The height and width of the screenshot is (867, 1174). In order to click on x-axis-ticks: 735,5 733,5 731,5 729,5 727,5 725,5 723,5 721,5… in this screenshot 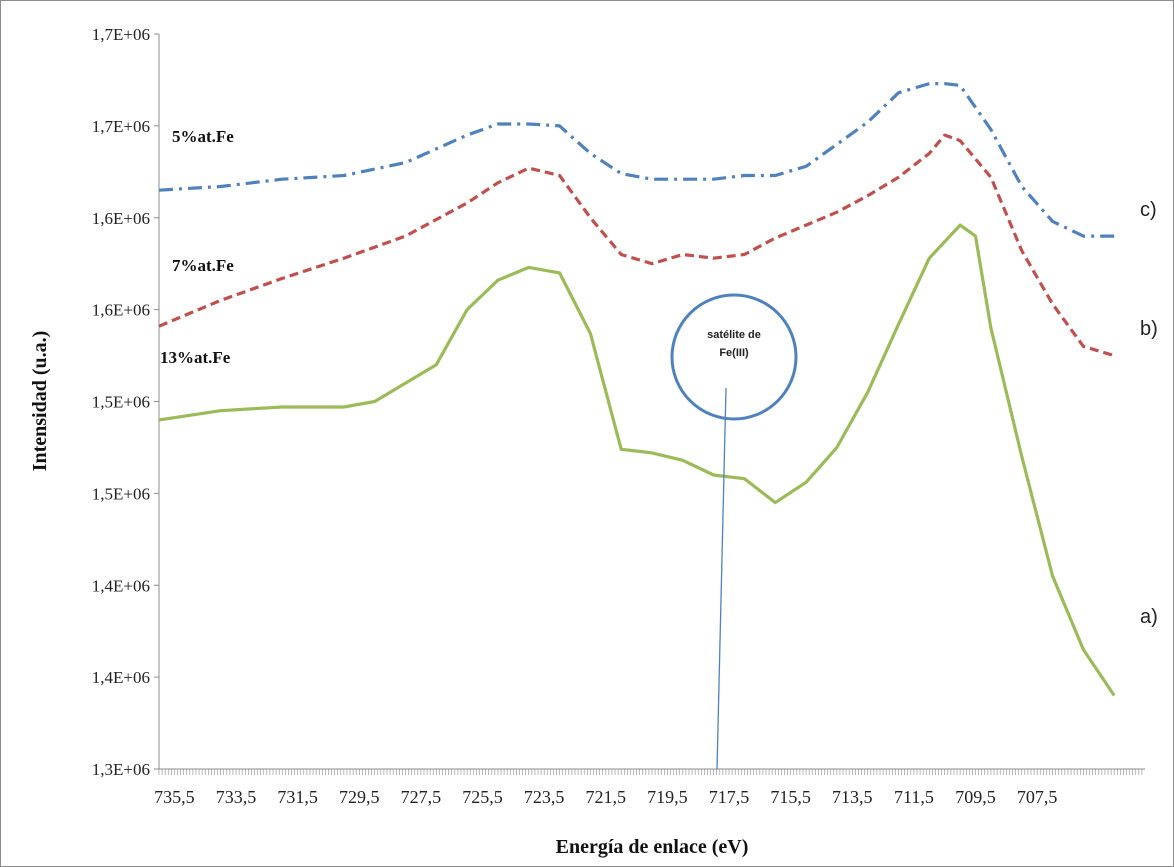, I will do `click(605, 797)`.